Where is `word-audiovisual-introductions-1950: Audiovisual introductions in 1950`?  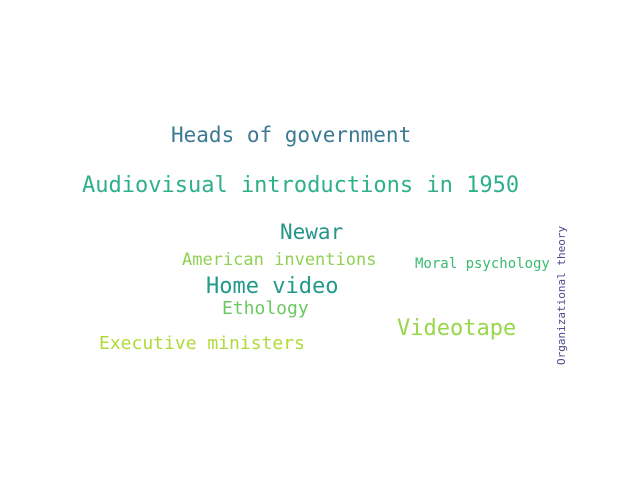
word-audiovisual-introductions-1950: Audiovisual introductions in 1950 is located at coordinates (301, 185).